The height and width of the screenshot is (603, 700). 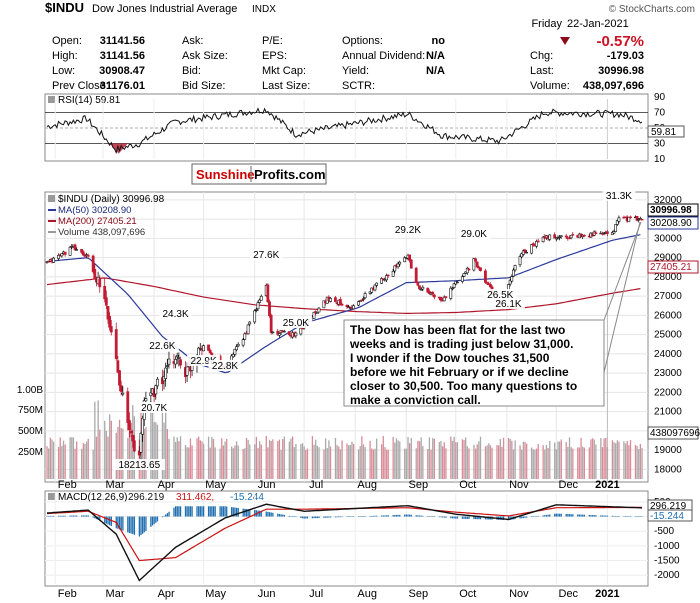 I want to click on ma200-line, so click(x=343, y=295).